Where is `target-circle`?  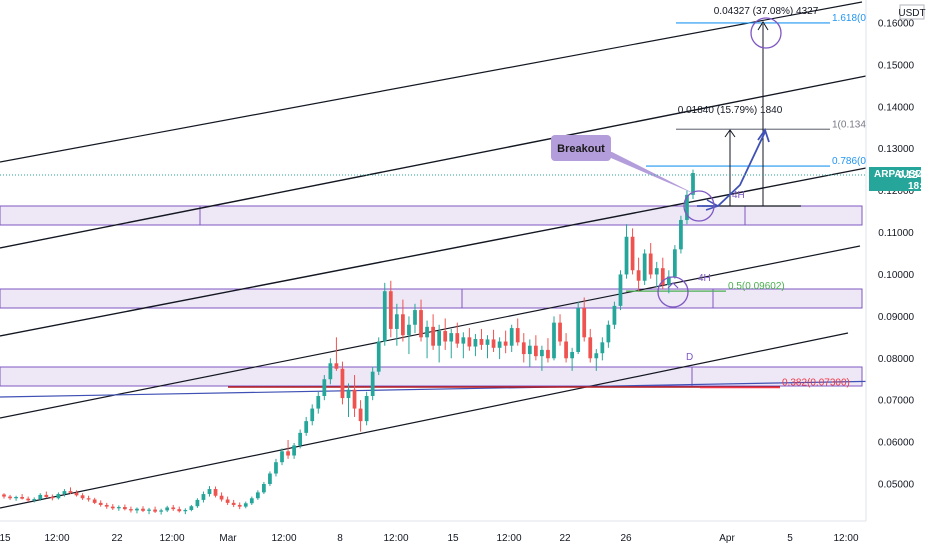 target-circle is located at coordinates (766, 33).